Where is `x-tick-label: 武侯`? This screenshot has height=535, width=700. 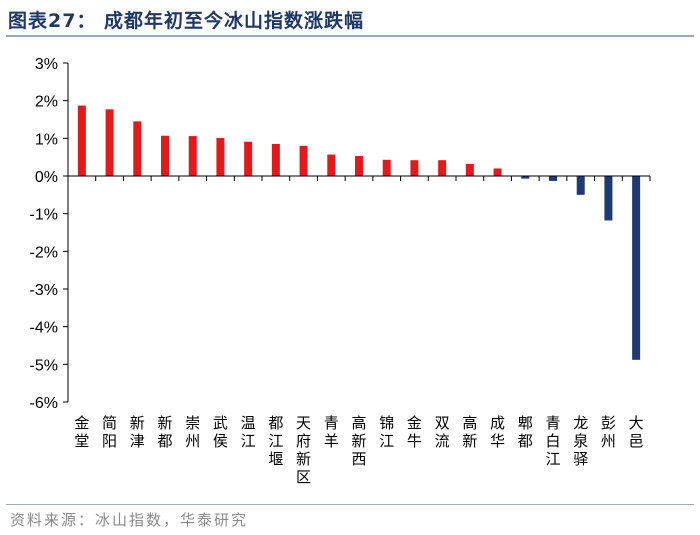
x-tick-label: 武侯 is located at coordinates (220, 432).